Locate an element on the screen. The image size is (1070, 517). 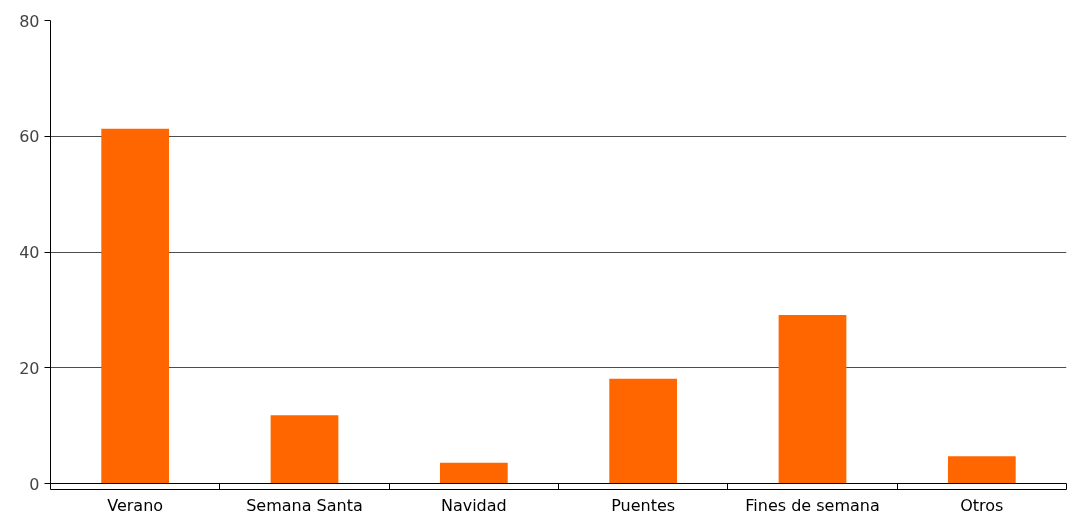
x-tick-label: Verano is located at coordinates (135, 505).